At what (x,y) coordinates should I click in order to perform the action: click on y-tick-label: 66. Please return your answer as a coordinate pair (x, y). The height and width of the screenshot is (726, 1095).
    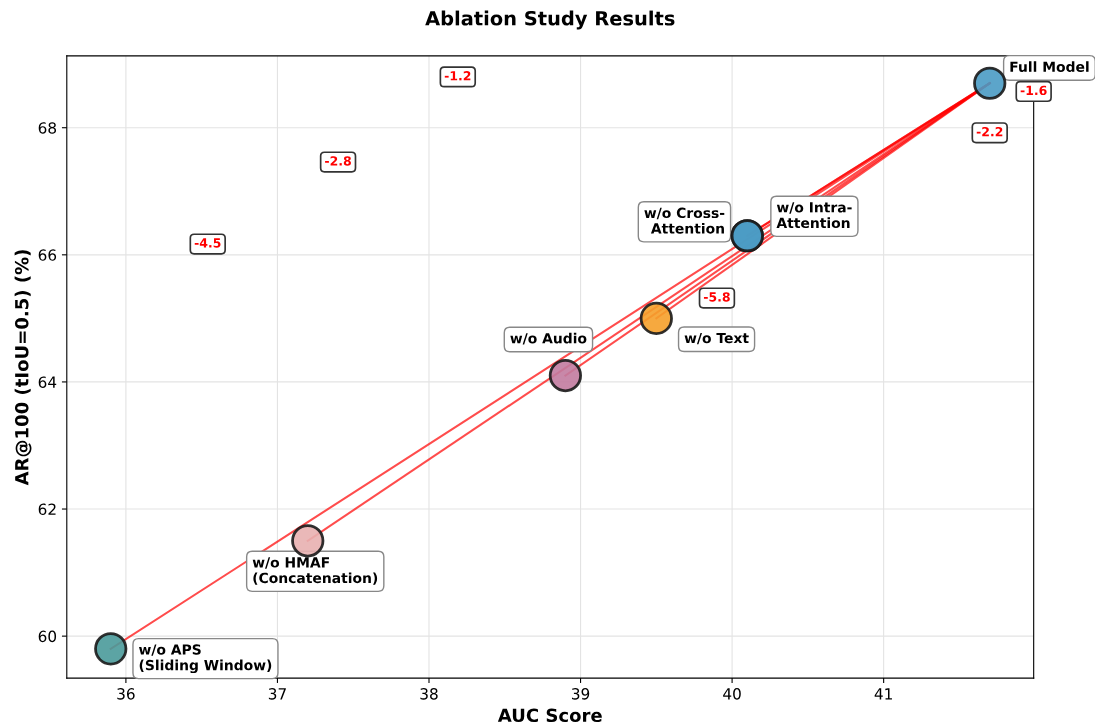
    Looking at the image, I should click on (47, 255).